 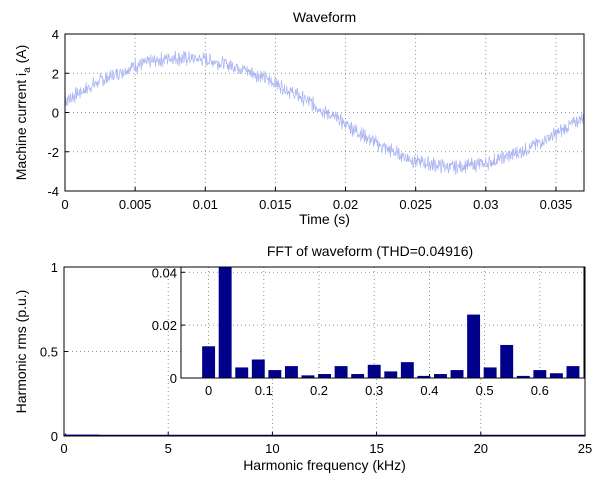 I want to click on waveform-x-tick-label: 0.03, so click(x=485, y=204).